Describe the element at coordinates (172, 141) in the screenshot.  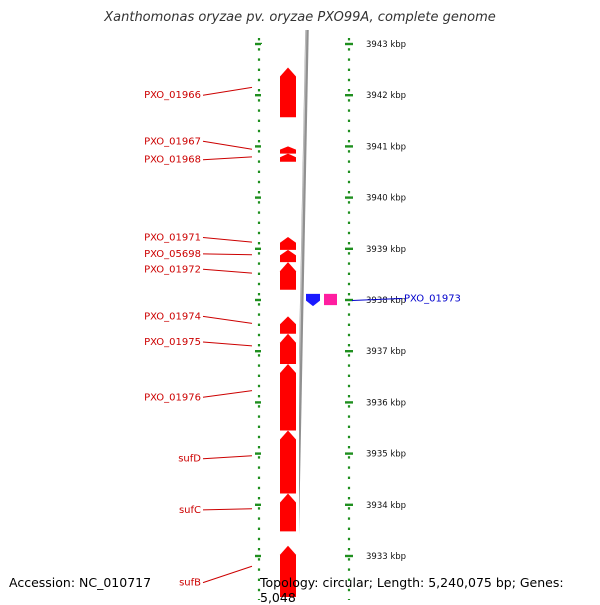
I see `gene-label: PXO_01967` at that location.